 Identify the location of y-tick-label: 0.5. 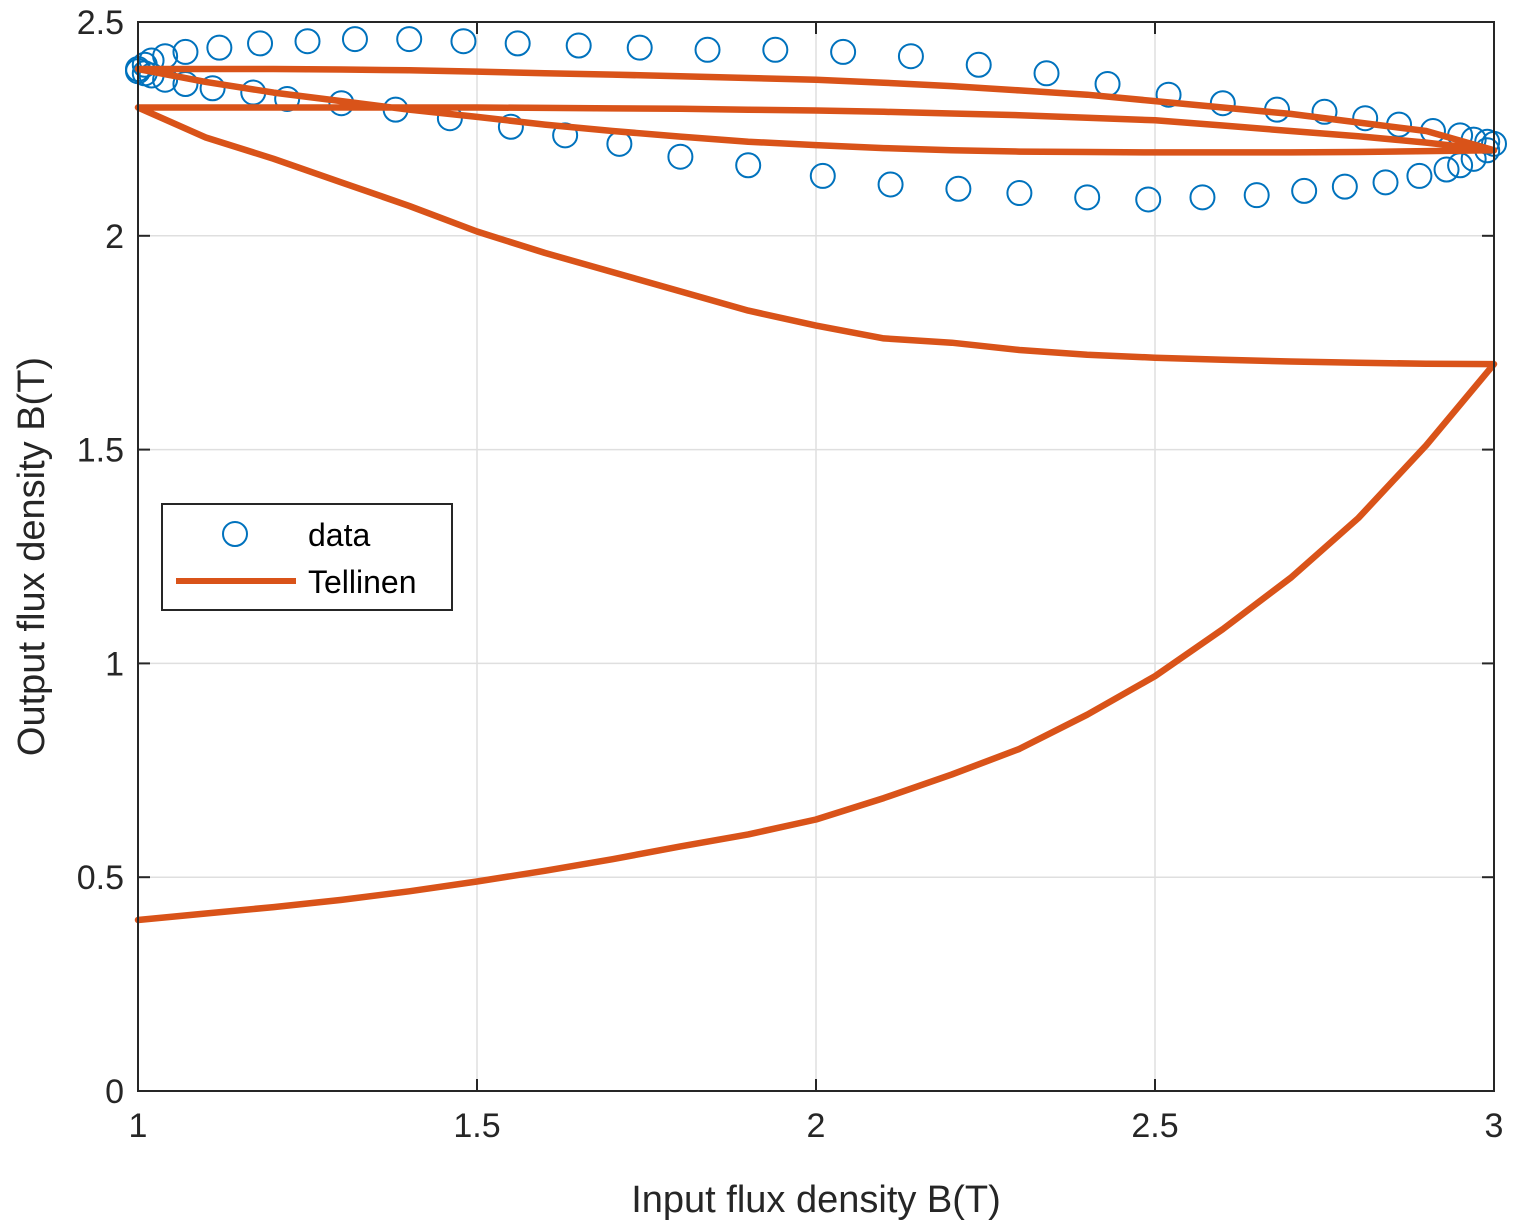
(100, 878).